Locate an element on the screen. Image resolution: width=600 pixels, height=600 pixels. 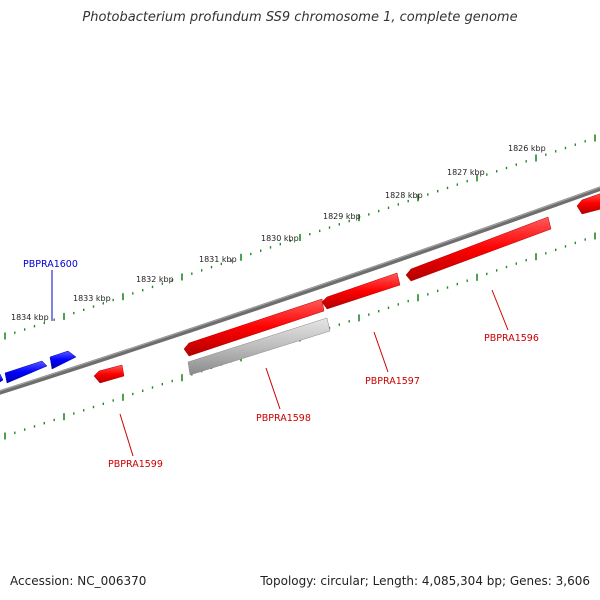
gene-label: PBPRA1597 is located at coordinates (392, 381).